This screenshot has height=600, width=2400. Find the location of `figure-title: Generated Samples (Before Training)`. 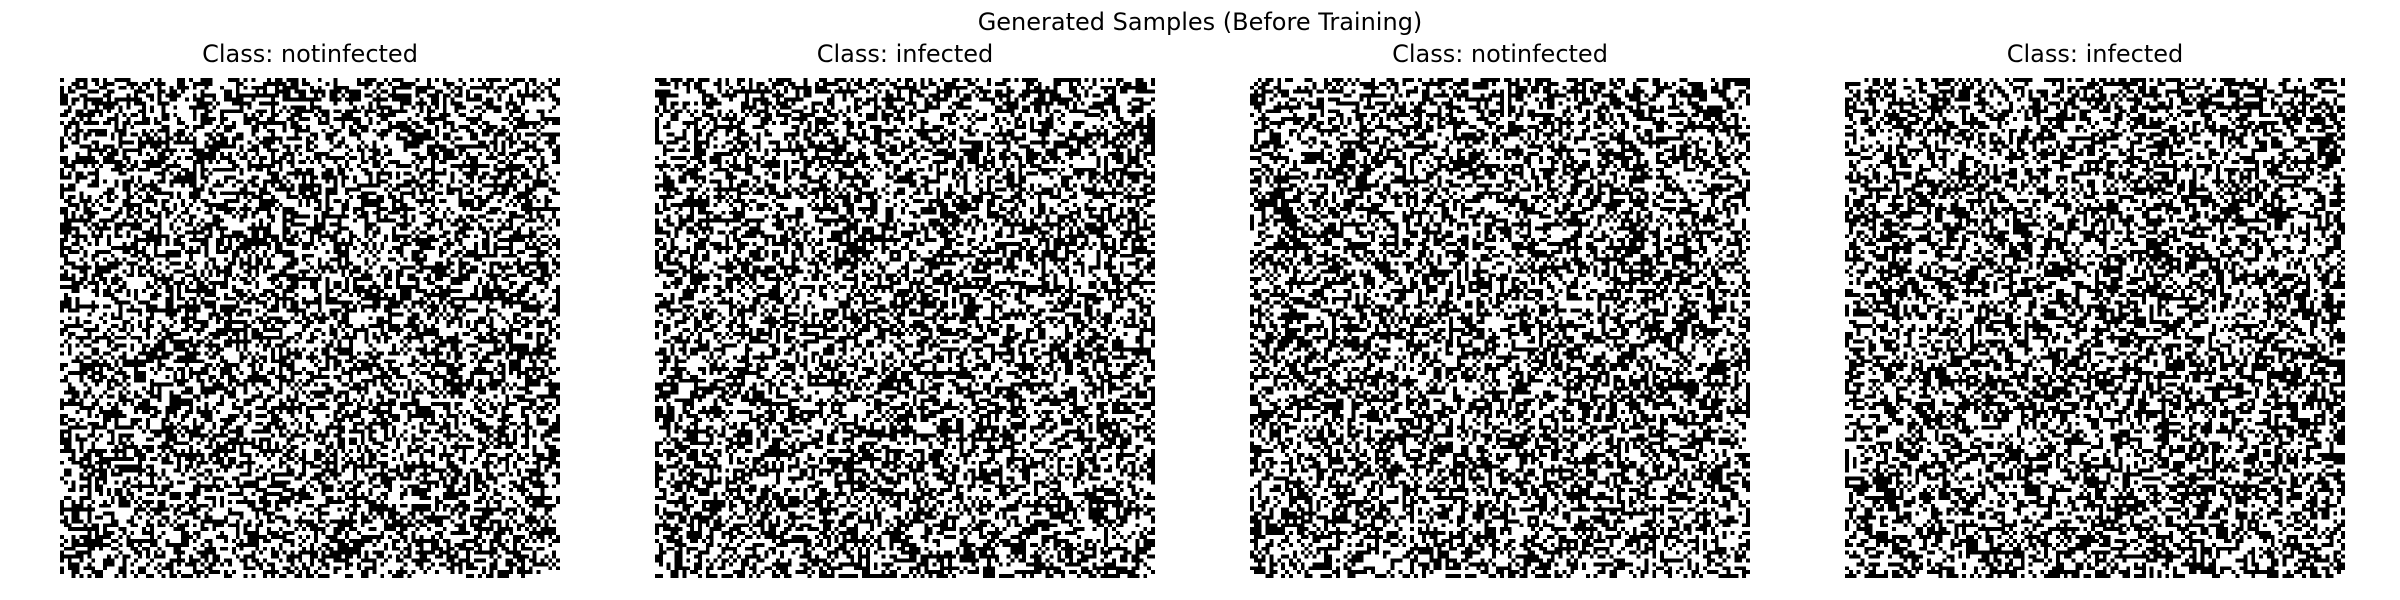

figure-title: Generated Samples (Before Training) is located at coordinates (1200, 22).